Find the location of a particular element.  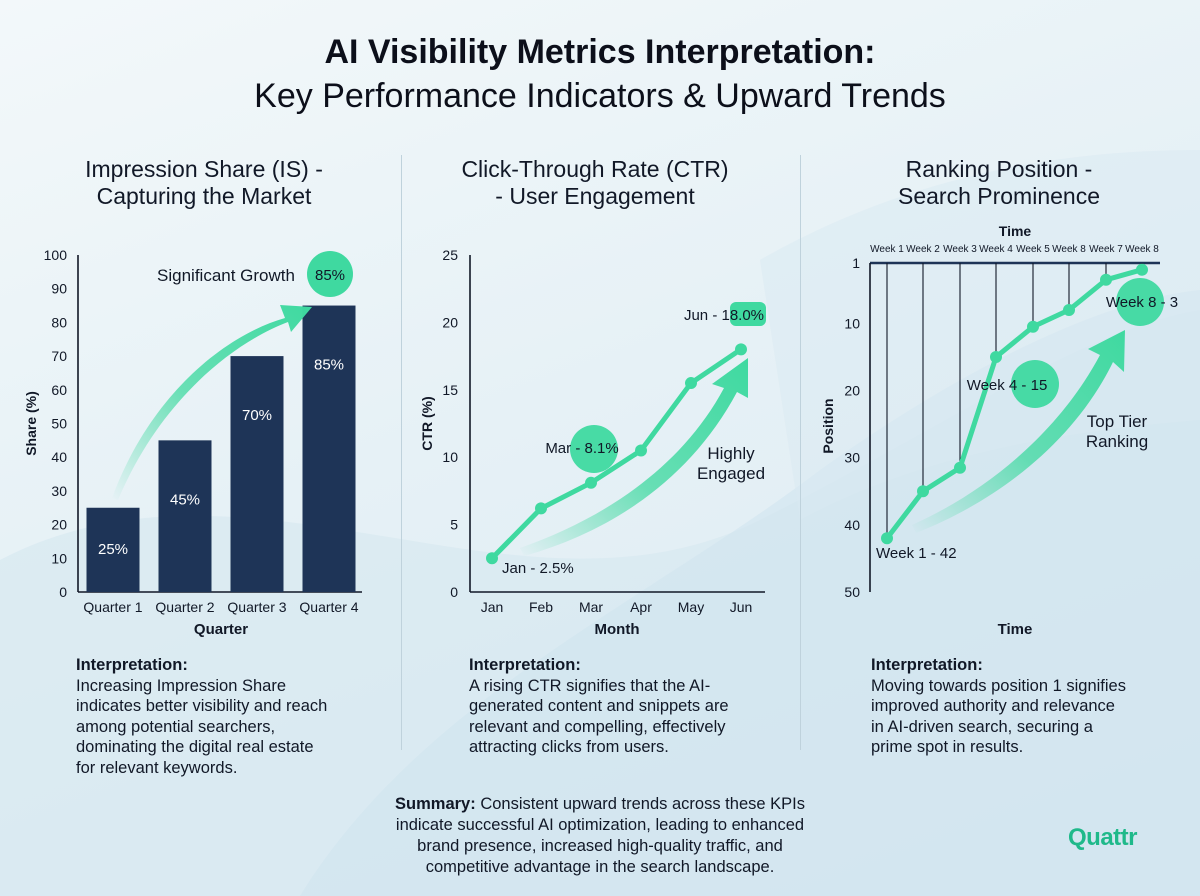

y-tick-label: 70 is located at coordinates (59, 356).